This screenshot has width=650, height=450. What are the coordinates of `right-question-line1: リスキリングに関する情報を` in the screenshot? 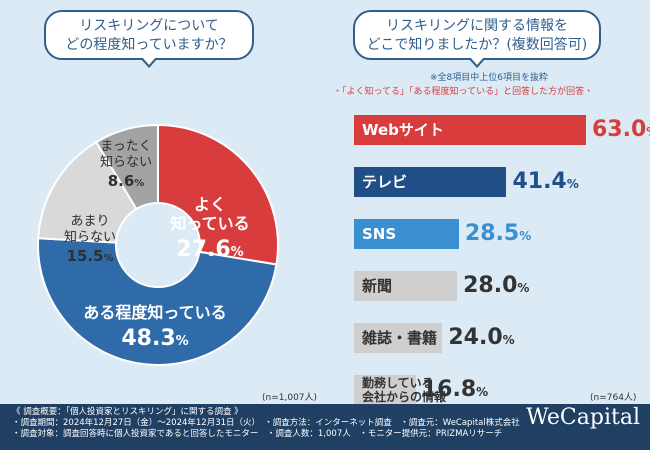 It's located at (477, 26).